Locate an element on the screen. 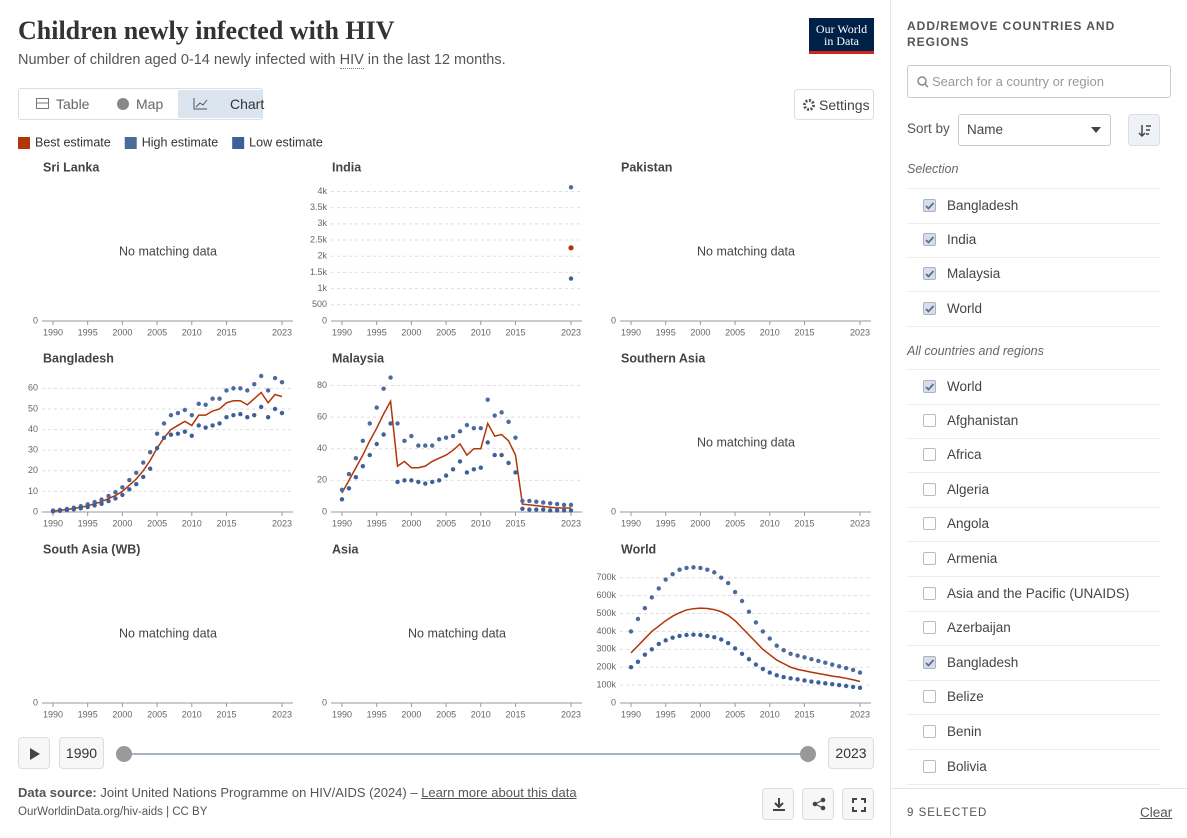 This screenshot has height=838, width=1187. settings-button: Settings is located at coordinates (834, 104).